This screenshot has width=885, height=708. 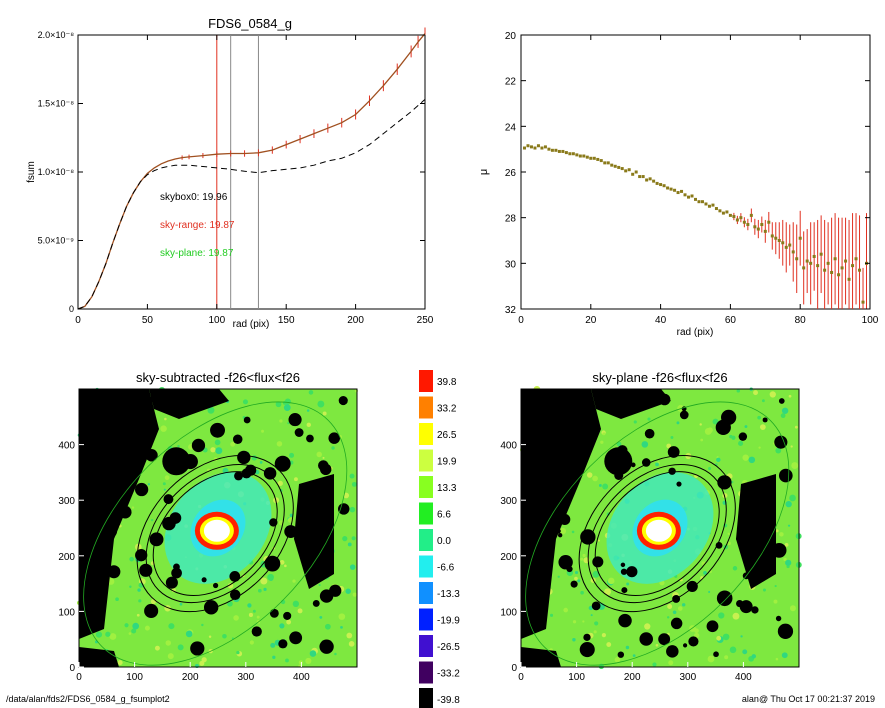 I want to click on x-tick-label: 400, so click(x=743, y=677).